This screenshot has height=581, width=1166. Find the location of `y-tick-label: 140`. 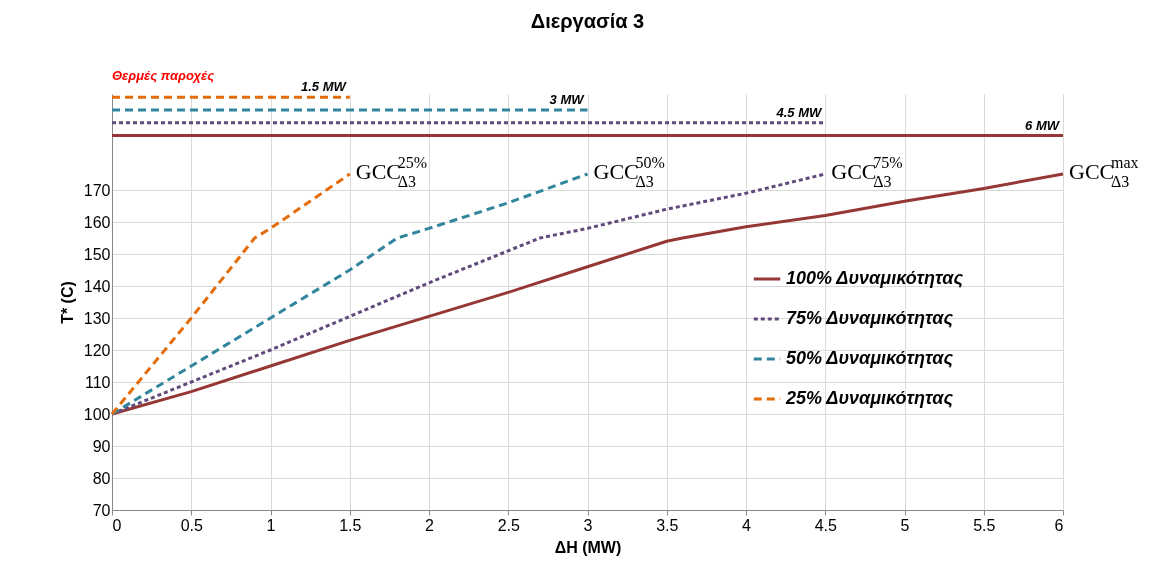

y-tick-label: 140 is located at coordinates (97, 286).